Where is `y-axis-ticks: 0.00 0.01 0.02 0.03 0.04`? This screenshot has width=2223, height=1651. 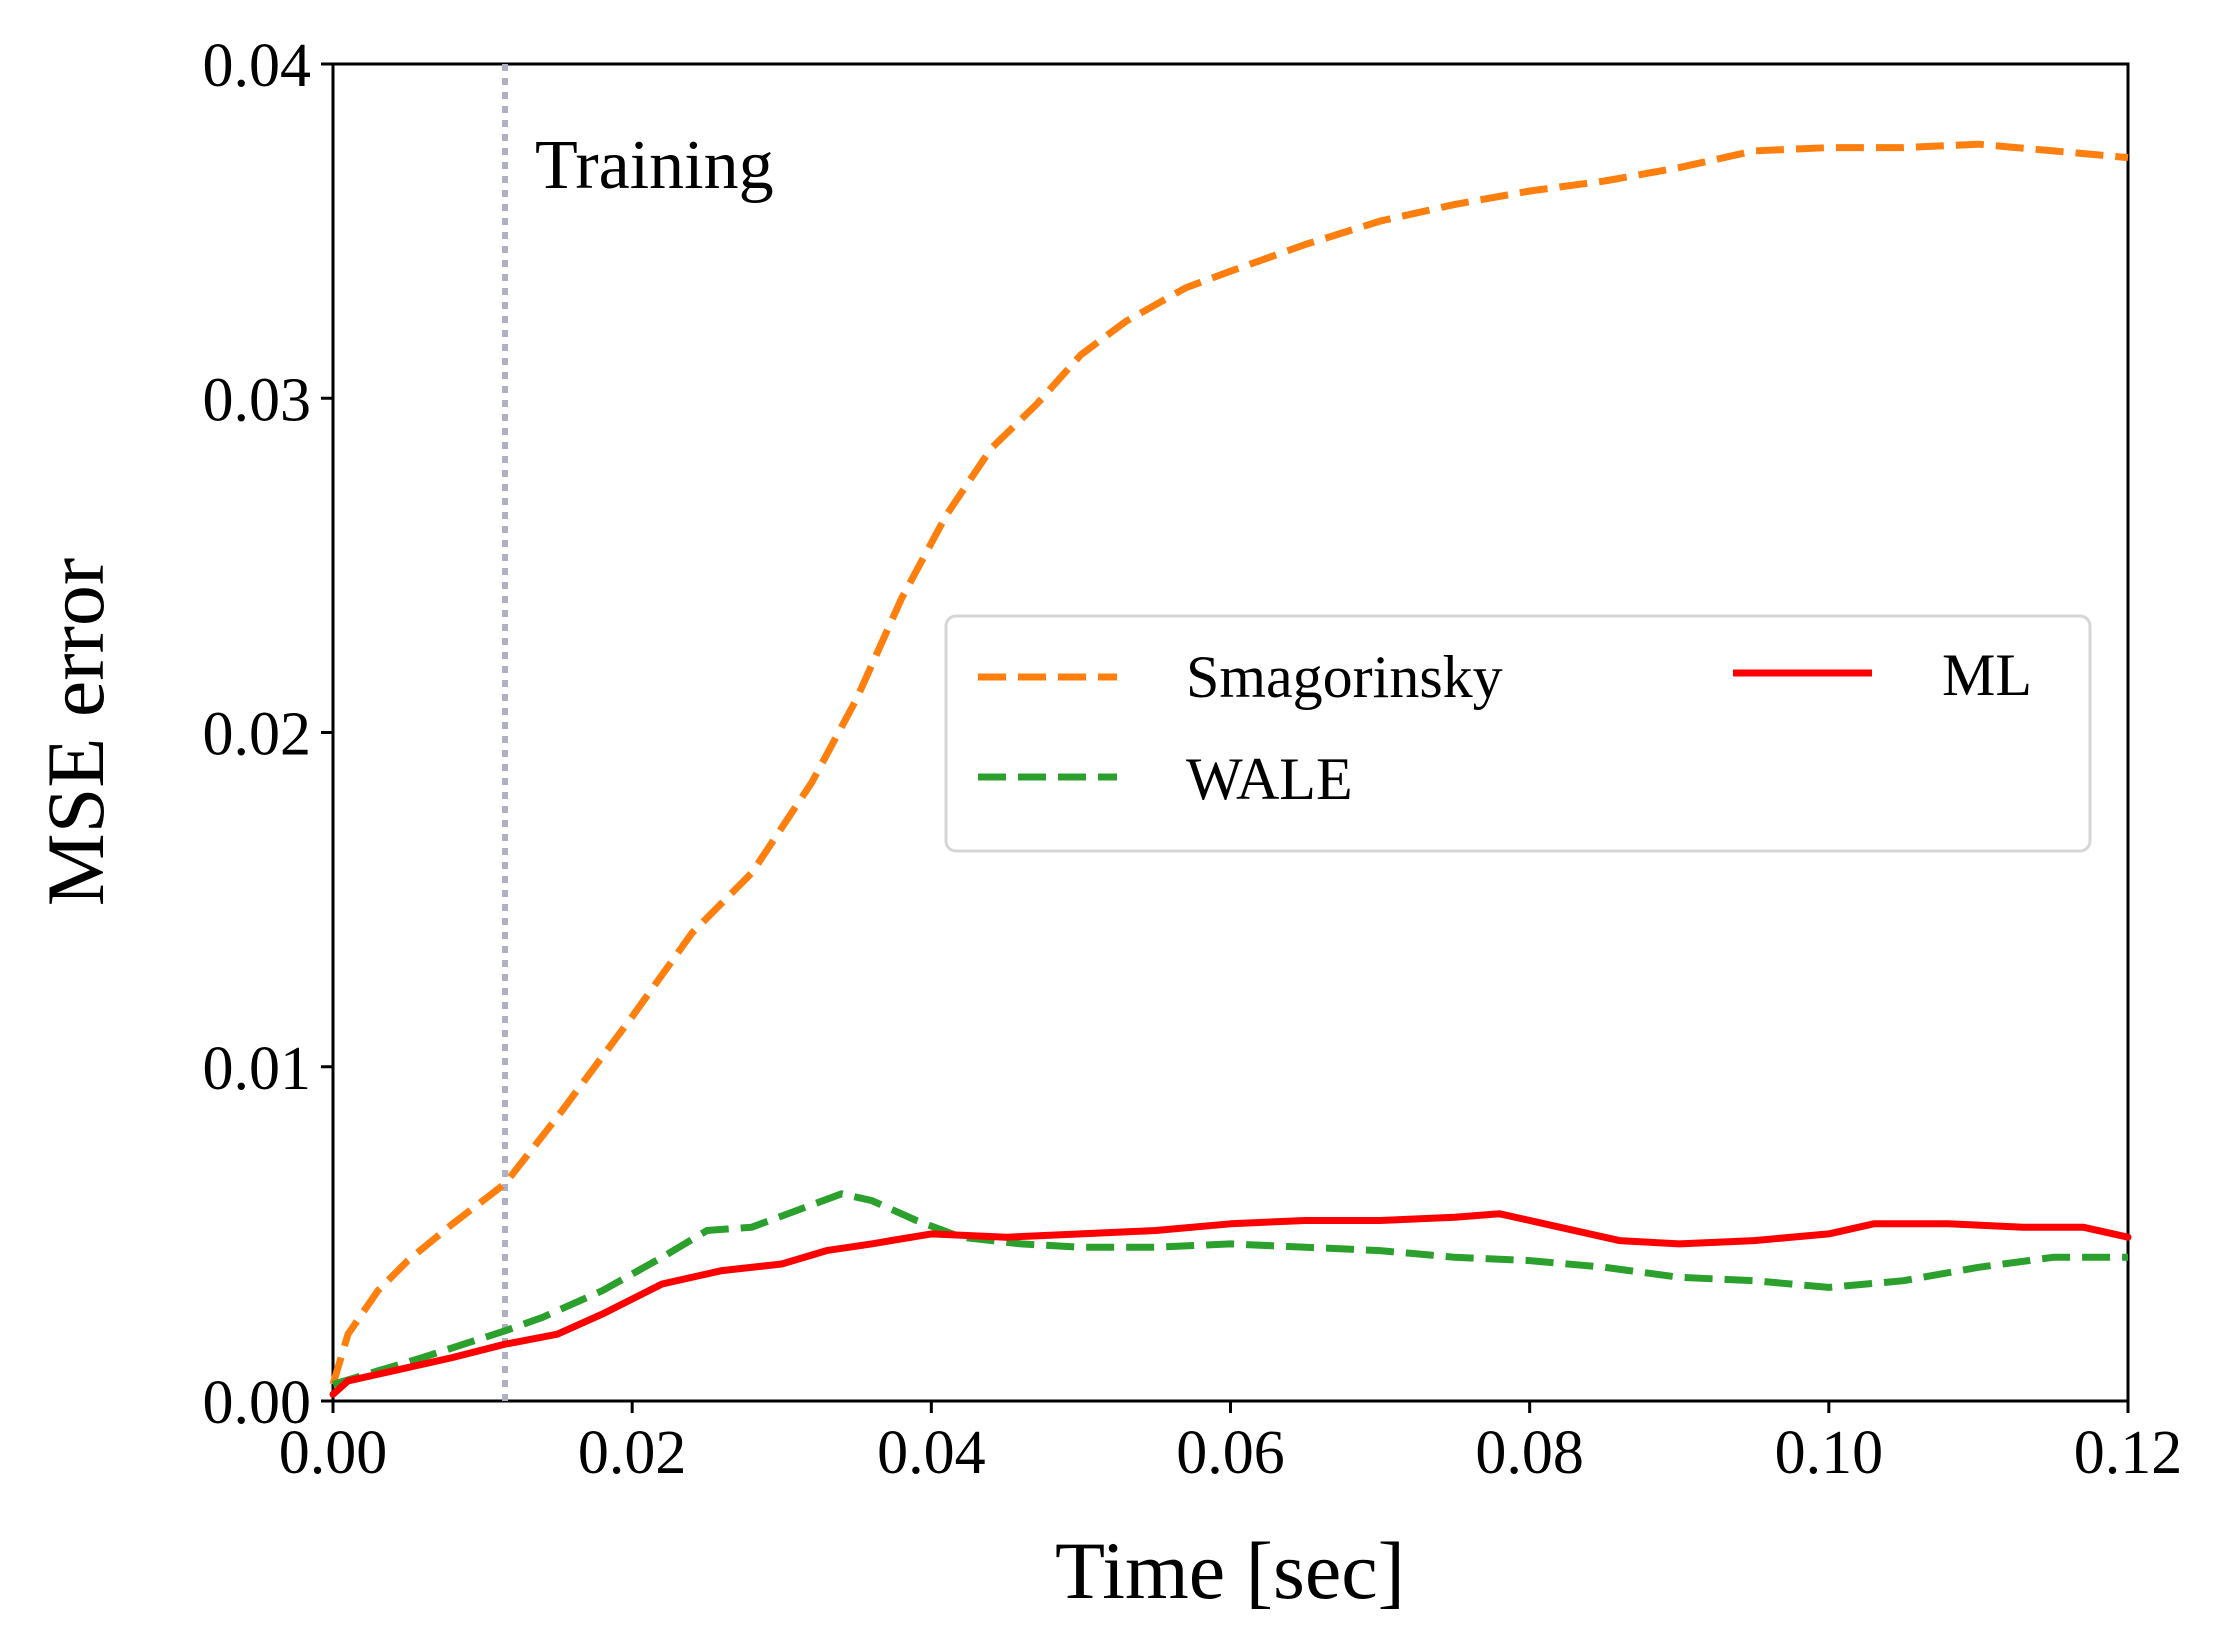 y-axis-ticks: 0.00 0.01 0.02 0.03 0.04 is located at coordinates (268, 734).